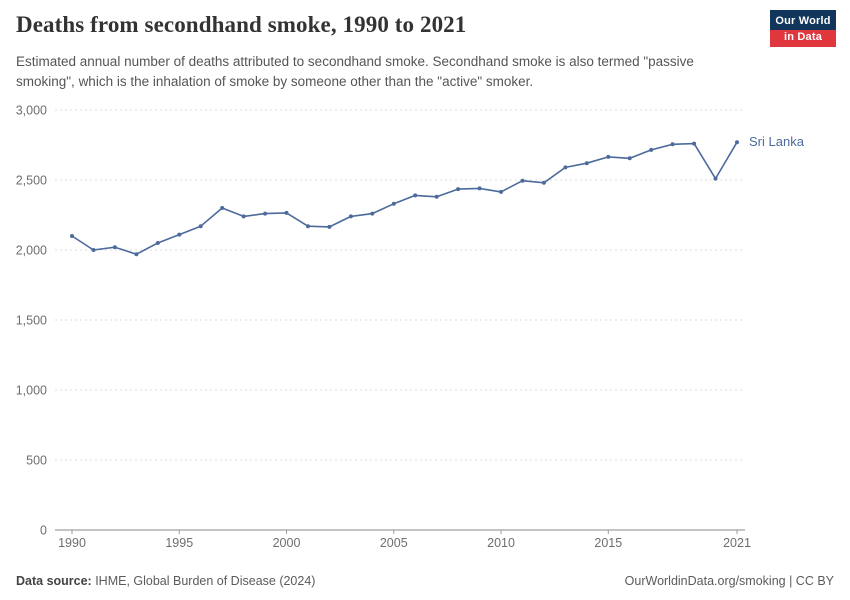 The height and width of the screenshot is (600, 850). I want to click on y-tick-label: 1,500, so click(31, 321).